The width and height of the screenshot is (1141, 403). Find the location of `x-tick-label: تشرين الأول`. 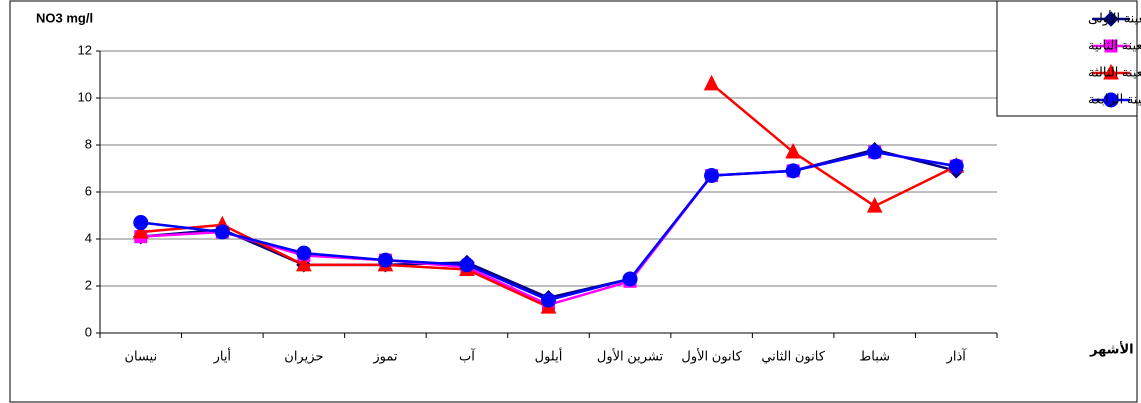

x-tick-label: تشرين الأول is located at coordinates (630, 355).